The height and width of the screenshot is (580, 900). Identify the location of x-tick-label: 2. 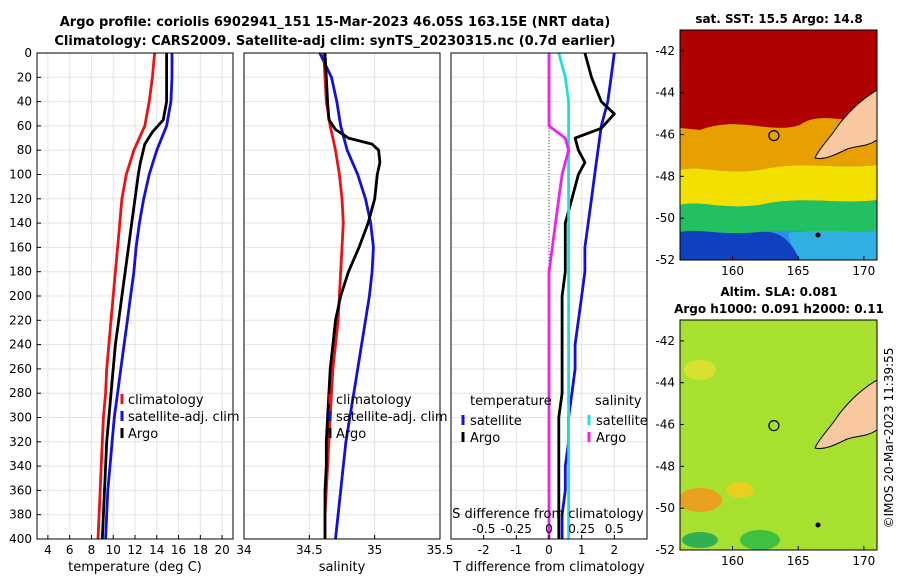
(615, 550).